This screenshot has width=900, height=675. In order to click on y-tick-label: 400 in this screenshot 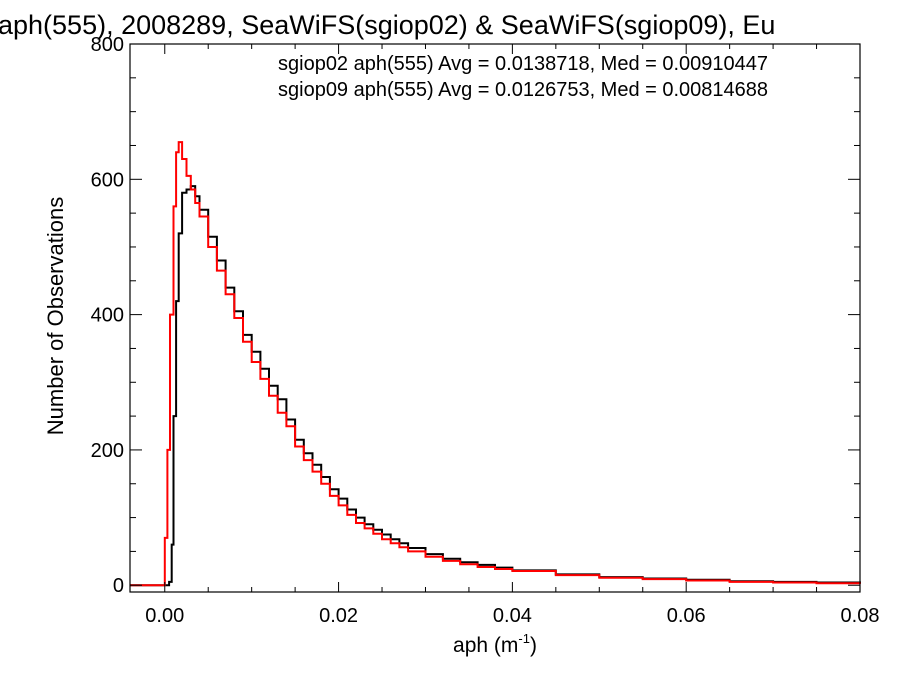, I will do `click(107, 316)`.